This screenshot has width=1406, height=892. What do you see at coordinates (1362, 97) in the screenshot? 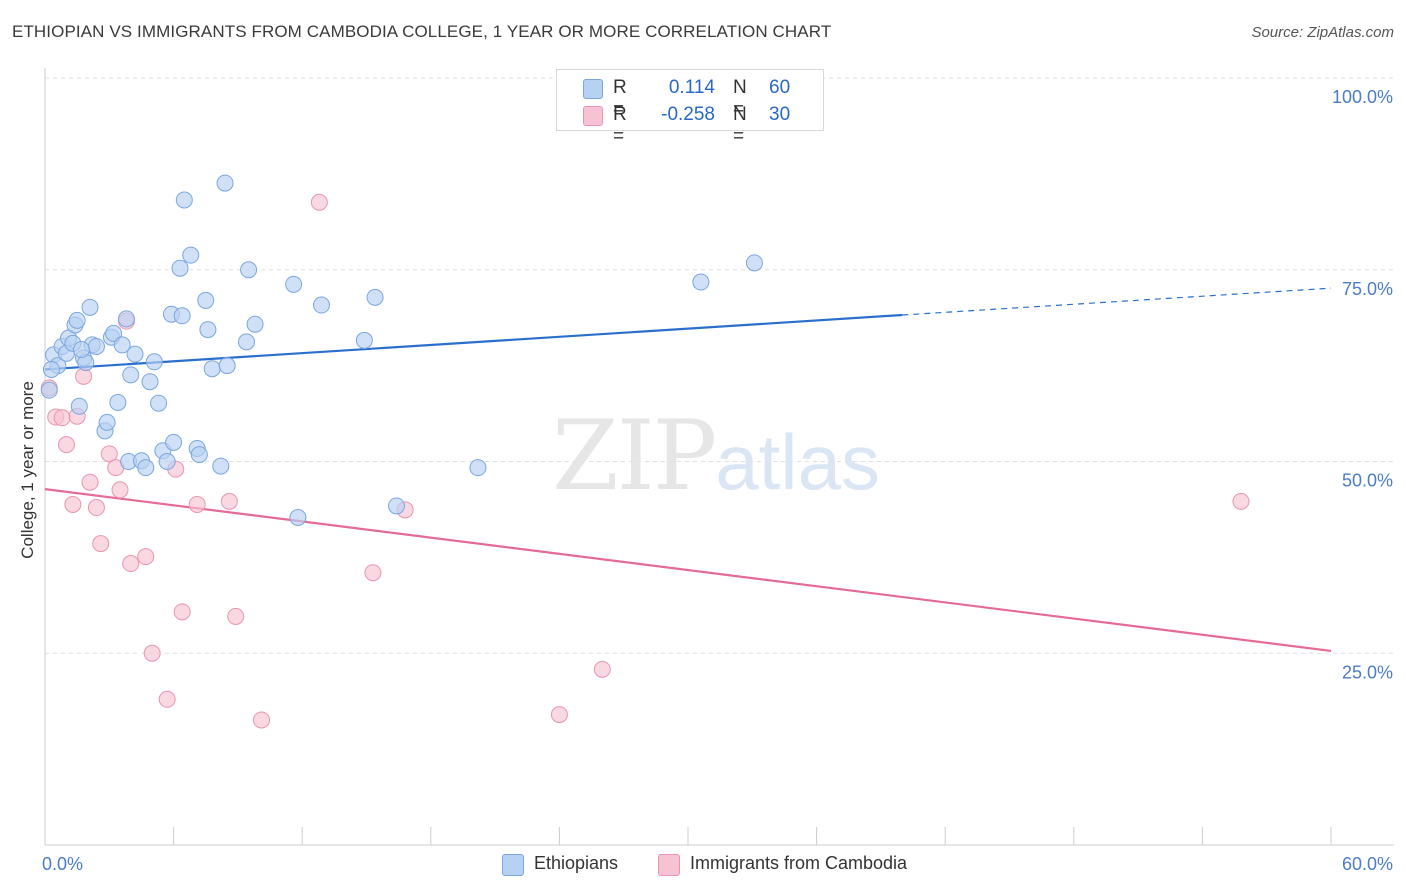
I see `y-tick-label: 100.0%` at bounding box center [1362, 97].